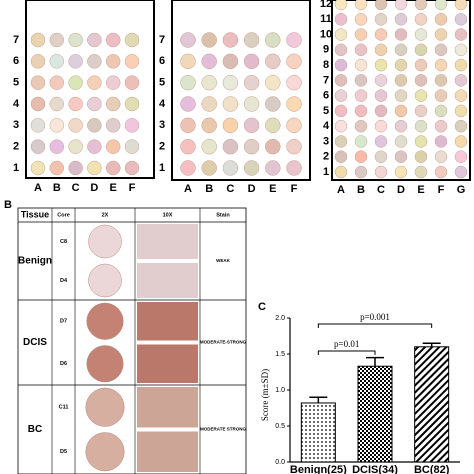 The height and width of the screenshot is (474, 474). I want to click on table-header: 10X, so click(168, 215).